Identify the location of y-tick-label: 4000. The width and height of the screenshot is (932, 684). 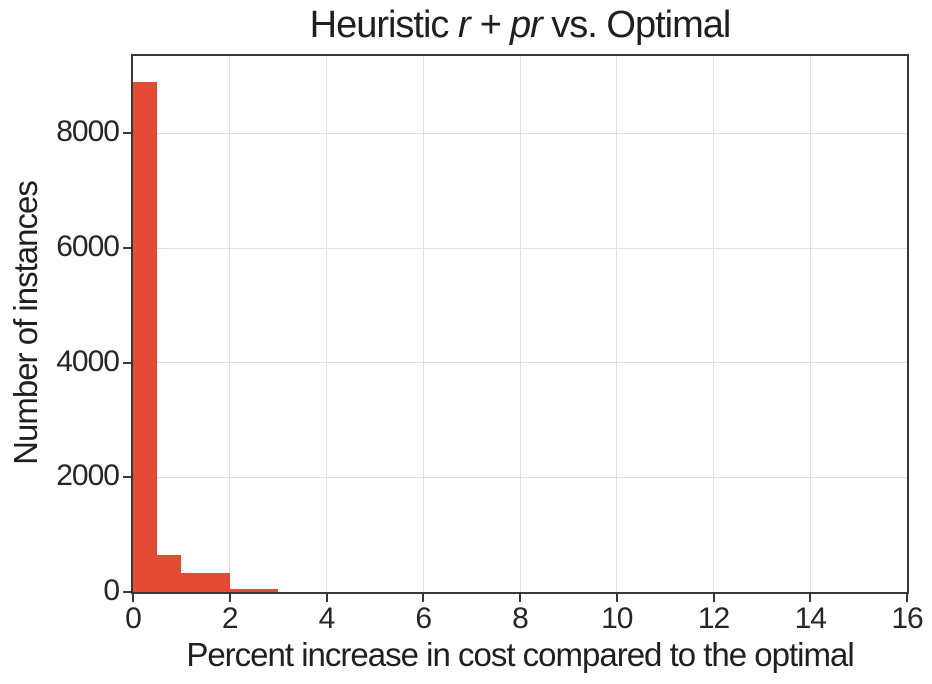
(88, 361).